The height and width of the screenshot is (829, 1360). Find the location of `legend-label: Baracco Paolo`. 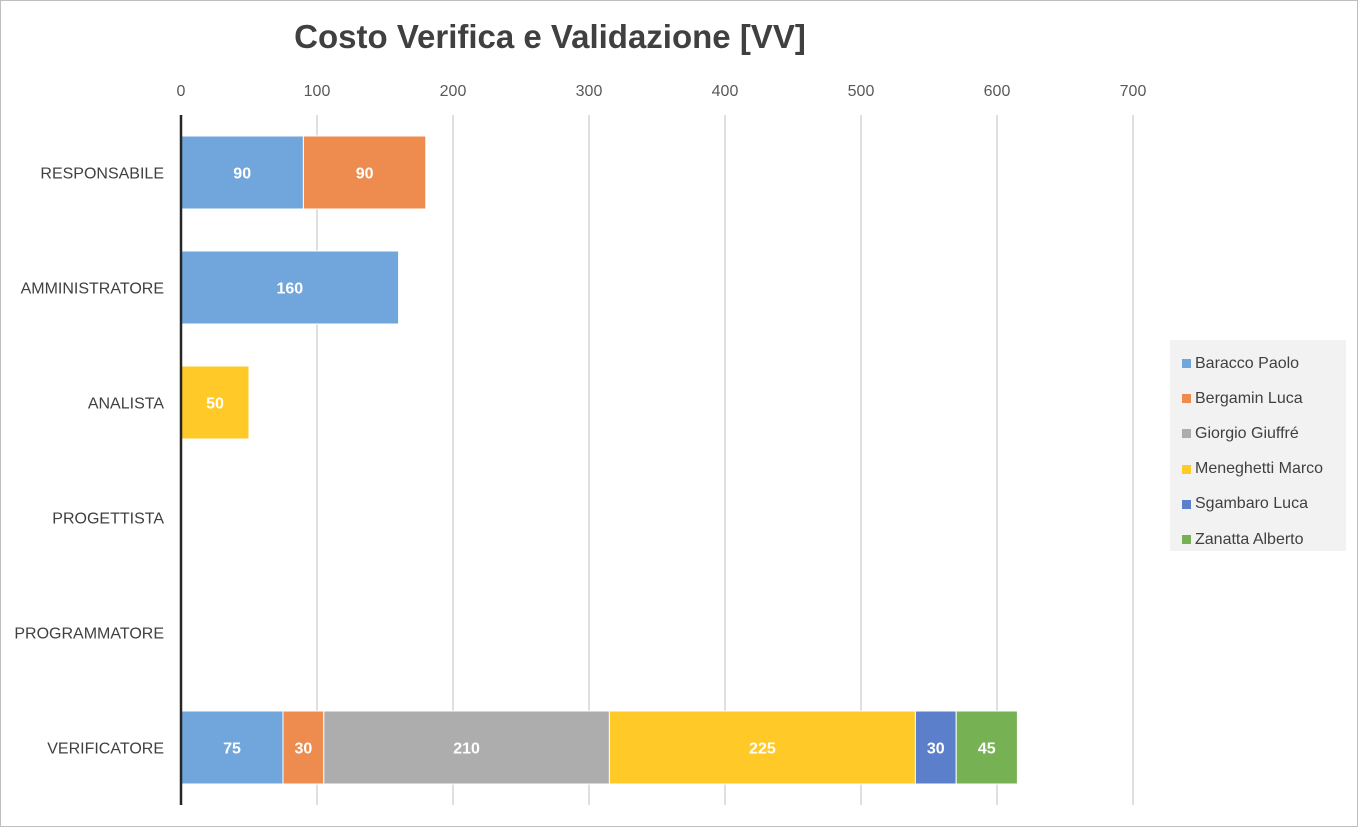

legend-label: Baracco Paolo is located at coordinates (1247, 363).